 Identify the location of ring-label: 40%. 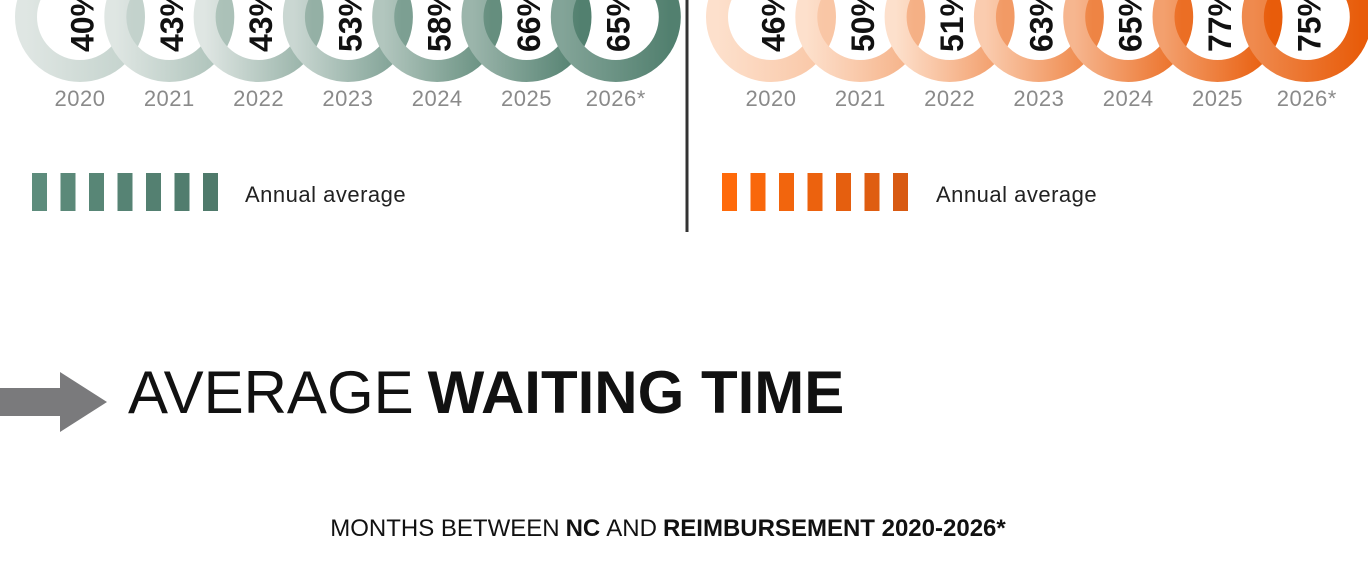
(82, 26).